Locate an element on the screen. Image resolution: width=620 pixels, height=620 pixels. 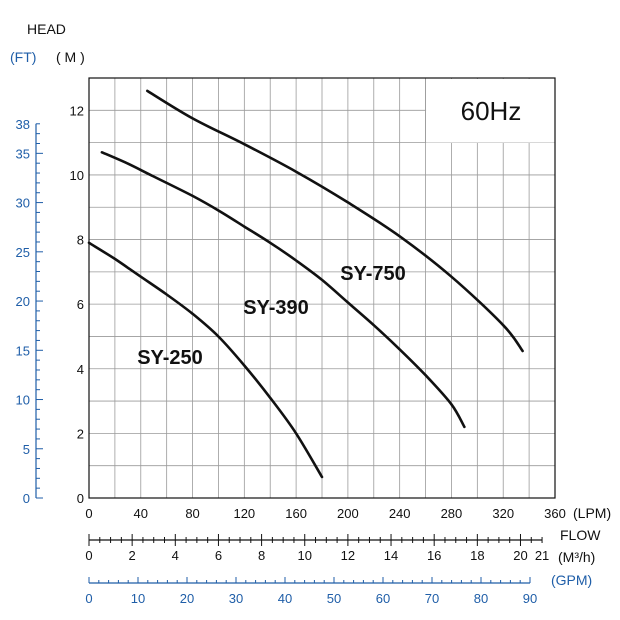
y-axis-label: HEAD is located at coordinates (46, 29).